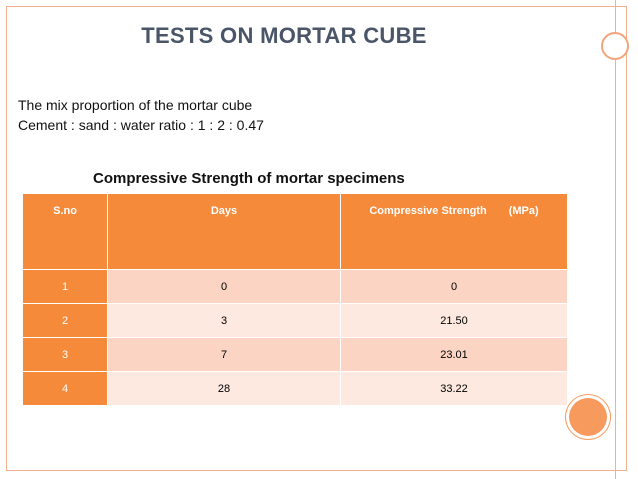  I want to click on table-header-row: S.no Days Compressive Strength (MPa), so click(295, 231).